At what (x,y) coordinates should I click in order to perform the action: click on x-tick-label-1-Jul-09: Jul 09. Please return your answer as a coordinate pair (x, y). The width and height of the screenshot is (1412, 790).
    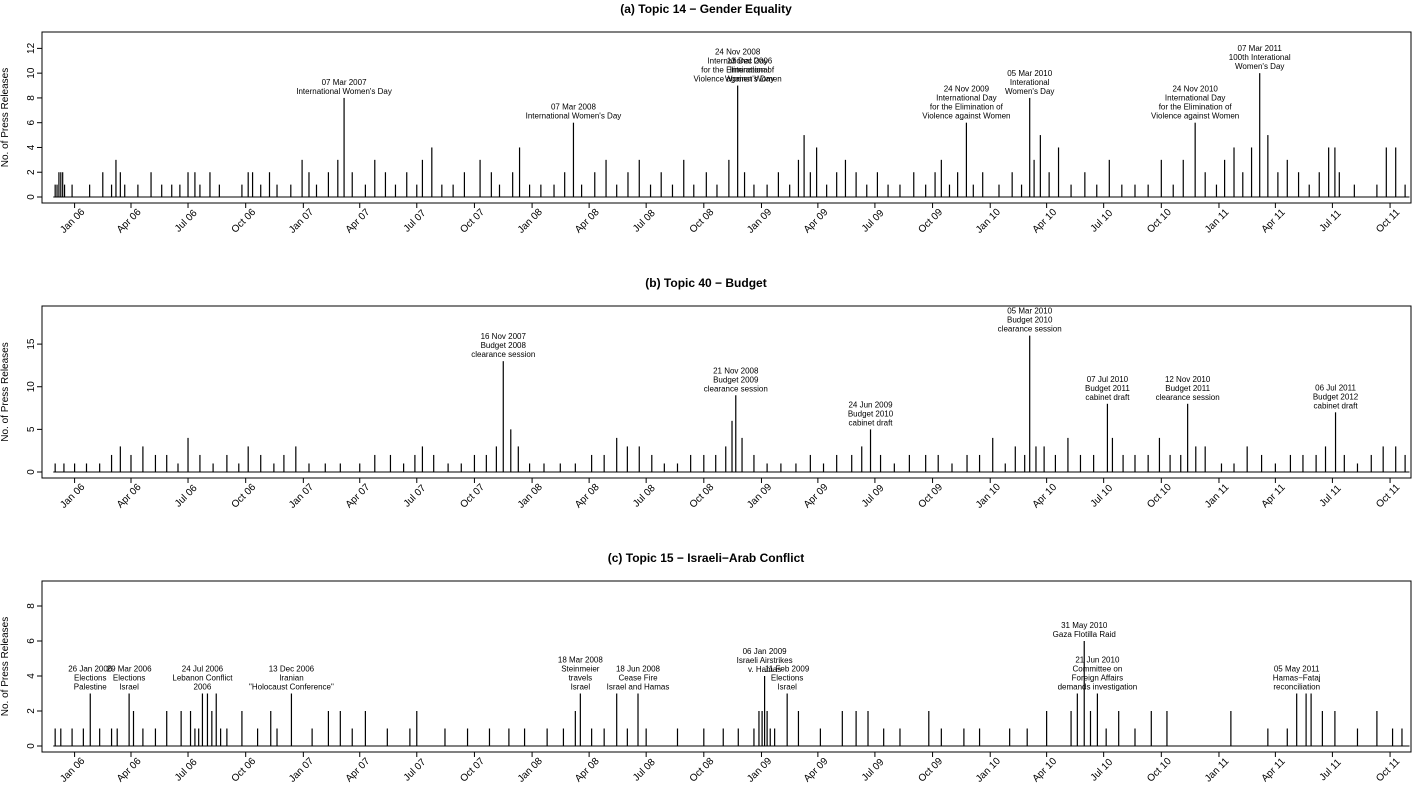
    Looking at the image, I should click on (873, 221).